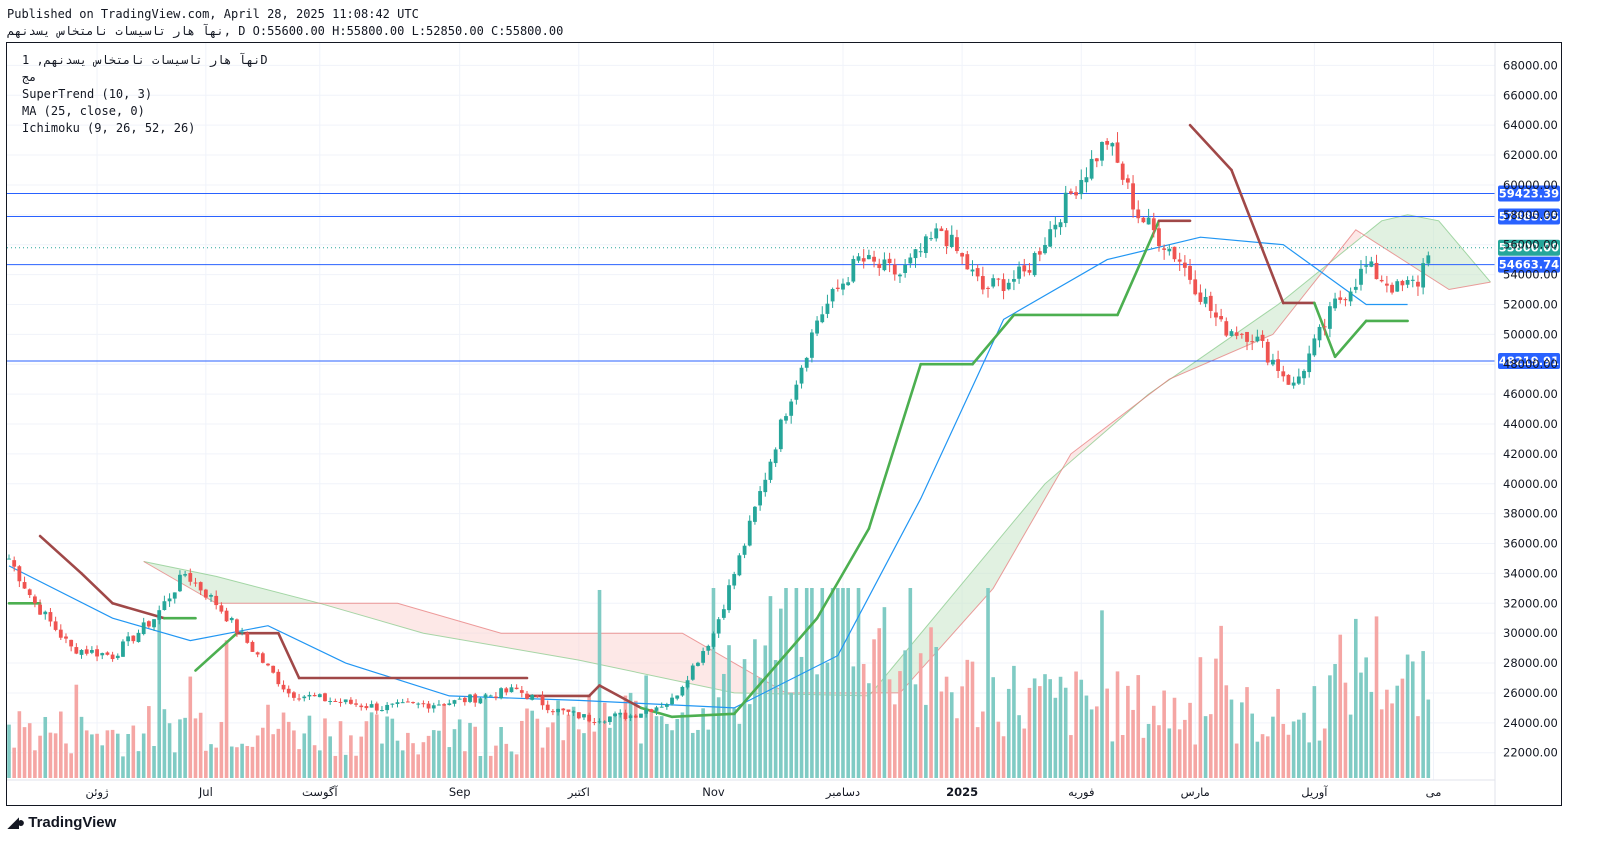 This screenshot has height=858, width=1598. What do you see at coordinates (1530, 95) in the screenshot?
I see `y-tick-label: 66000.00` at bounding box center [1530, 95].